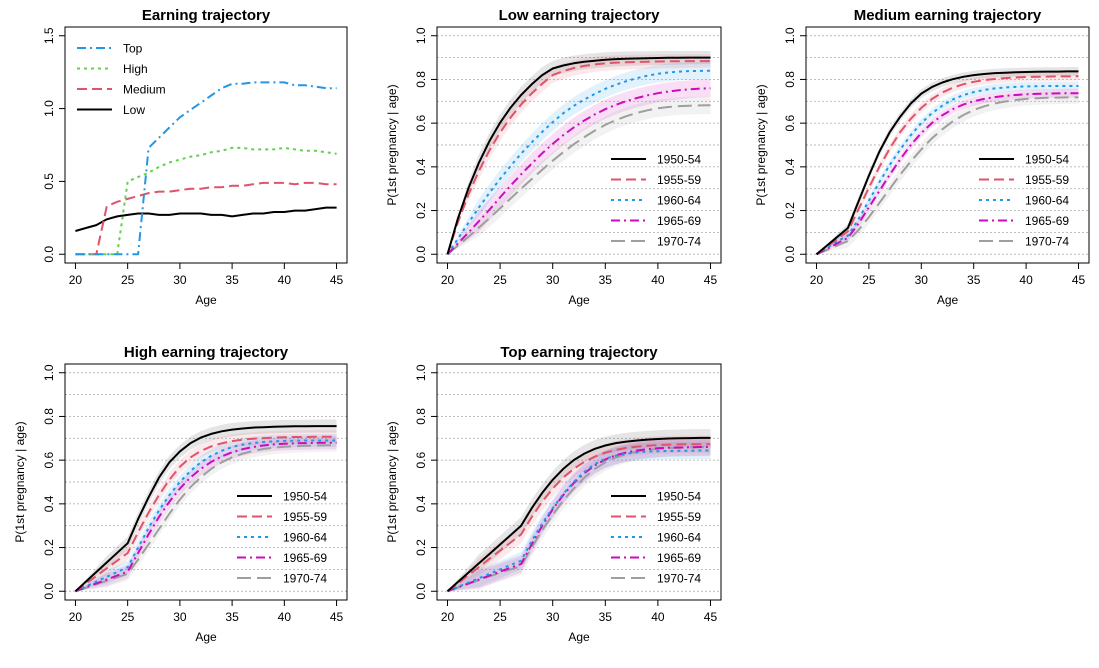 The width and height of the screenshot is (1099, 668). What do you see at coordinates (948, 15) in the screenshot?
I see `panel-title: Medium earning trajectory` at bounding box center [948, 15].